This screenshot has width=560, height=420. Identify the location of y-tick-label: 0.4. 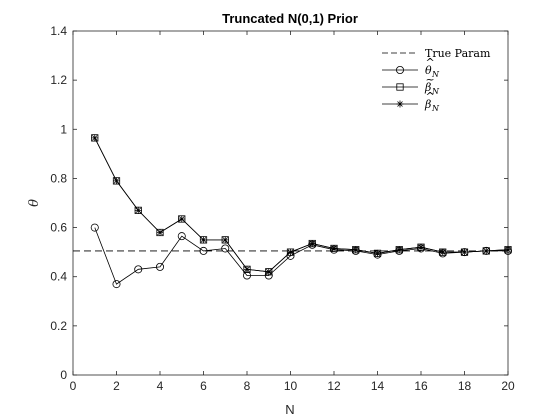
(58, 277).